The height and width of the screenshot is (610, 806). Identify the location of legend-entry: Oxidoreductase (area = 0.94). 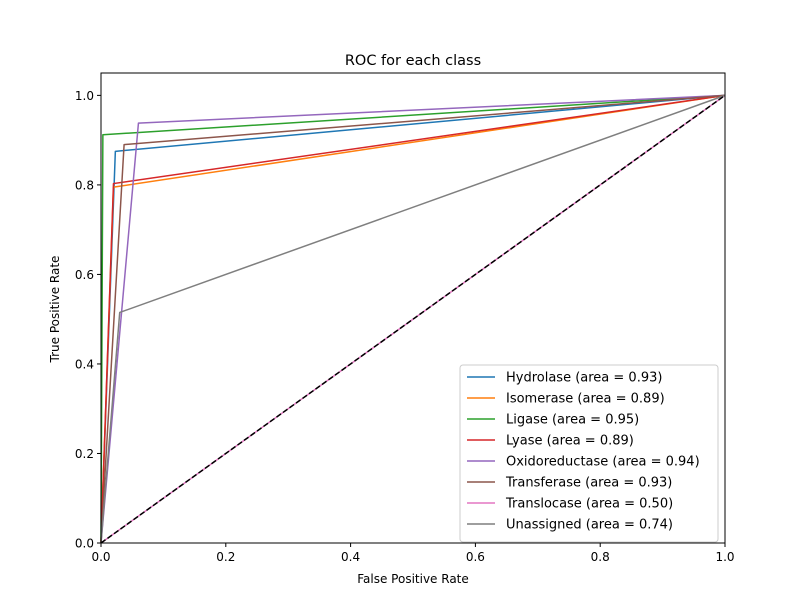
(603, 462).